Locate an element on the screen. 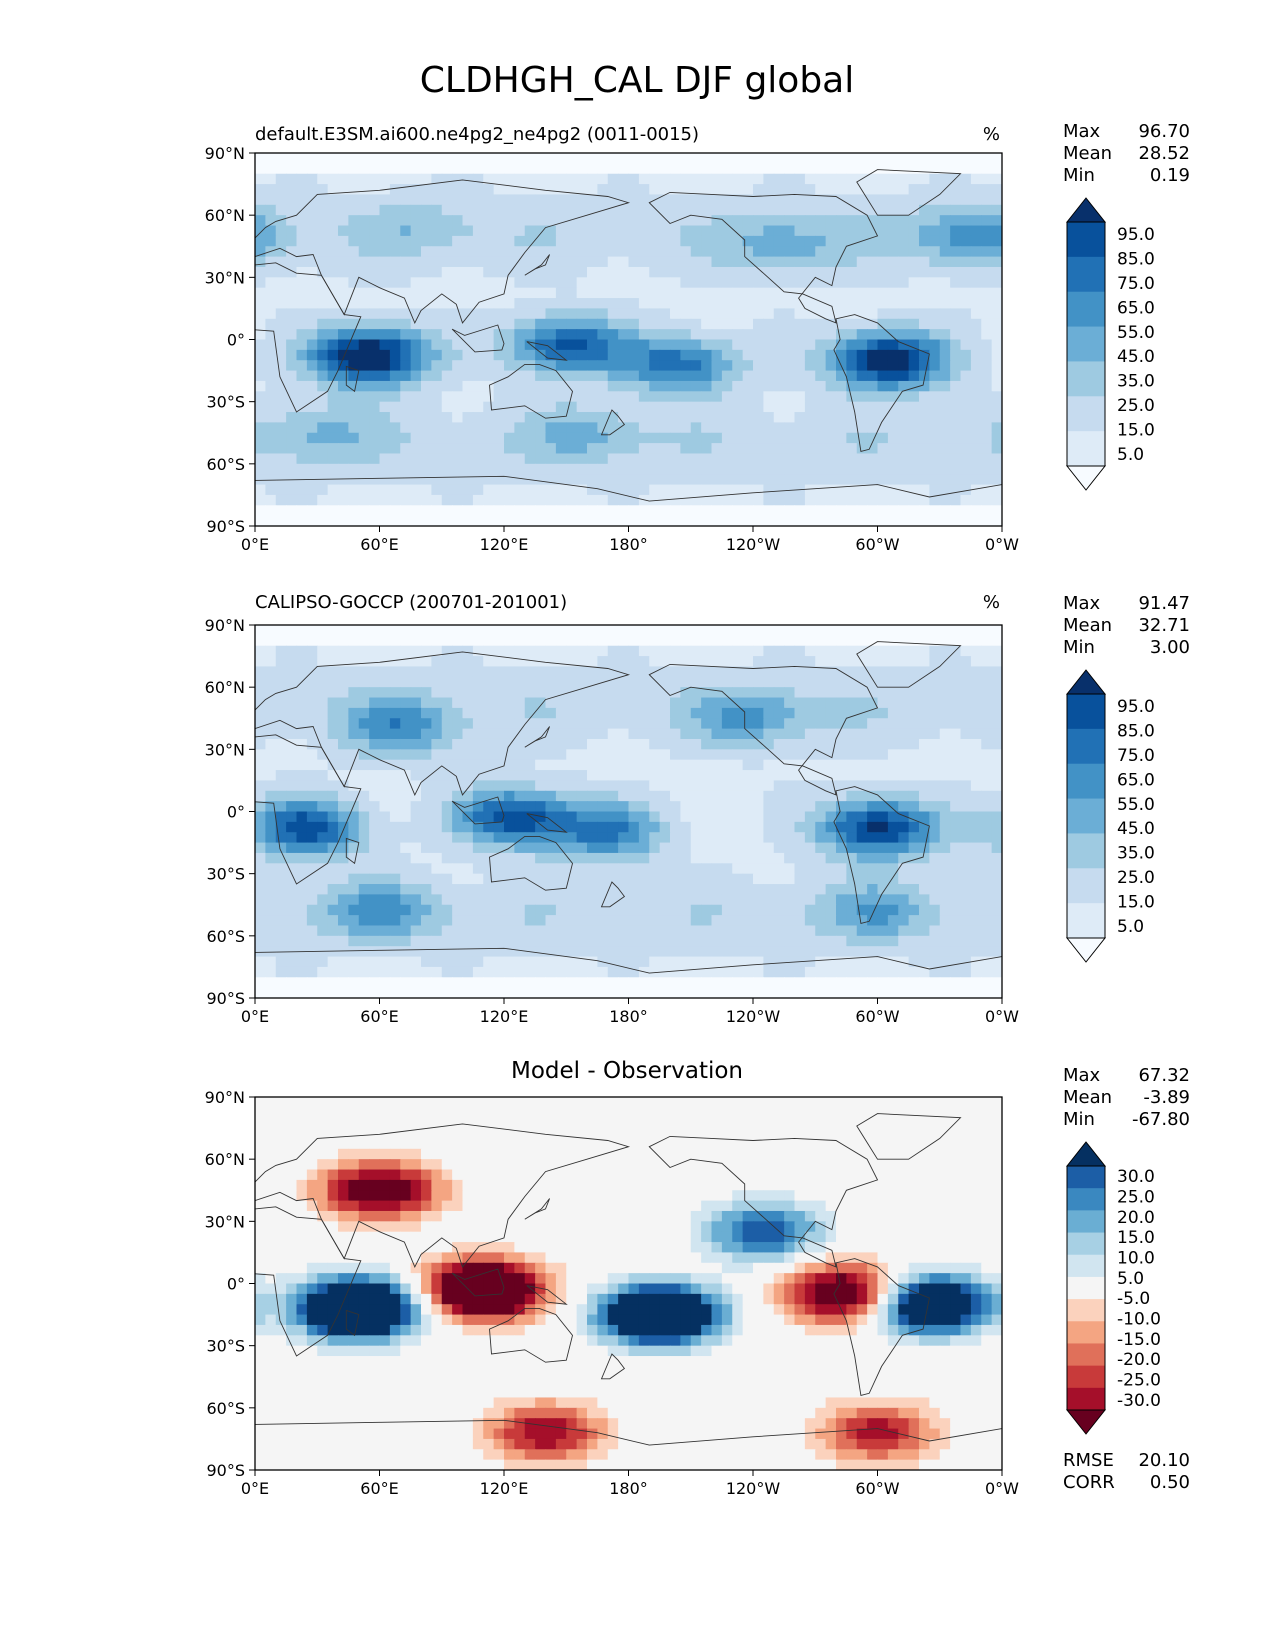 The image size is (1275, 1650). colorbar-model: 95.085.075.065.055.045.035.025.015.05.0 is located at coordinates (1110, 344).